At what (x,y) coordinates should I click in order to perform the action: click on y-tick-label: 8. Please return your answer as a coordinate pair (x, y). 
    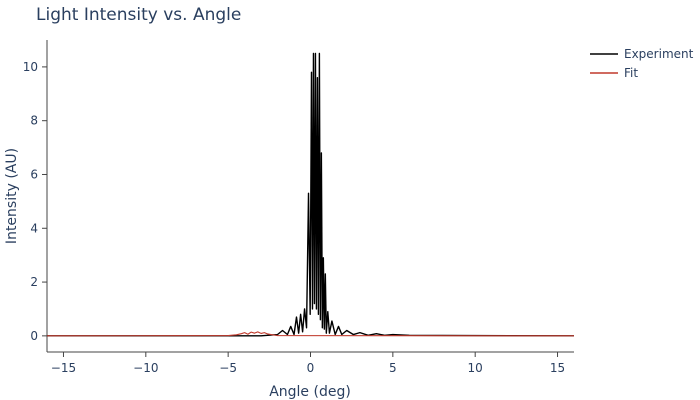
    Looking at the image, I should click on (34, 121).